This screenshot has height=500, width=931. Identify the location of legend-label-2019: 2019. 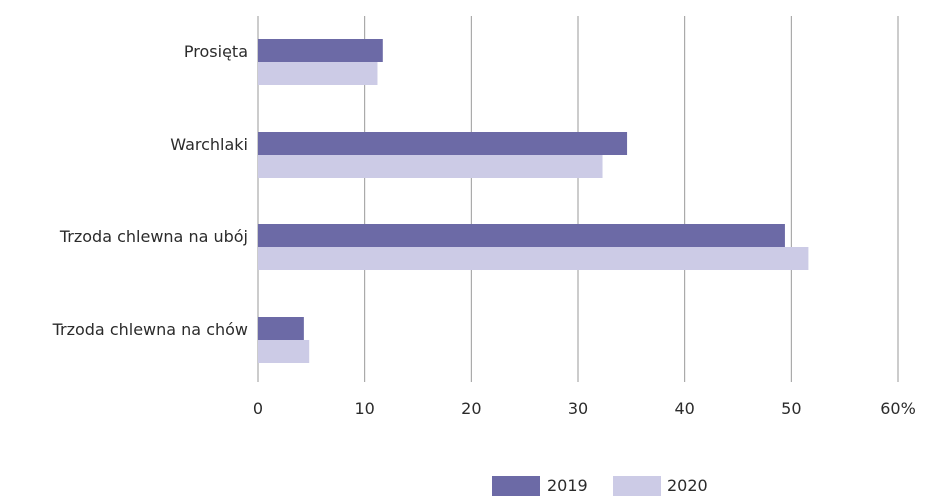
(567, 485).